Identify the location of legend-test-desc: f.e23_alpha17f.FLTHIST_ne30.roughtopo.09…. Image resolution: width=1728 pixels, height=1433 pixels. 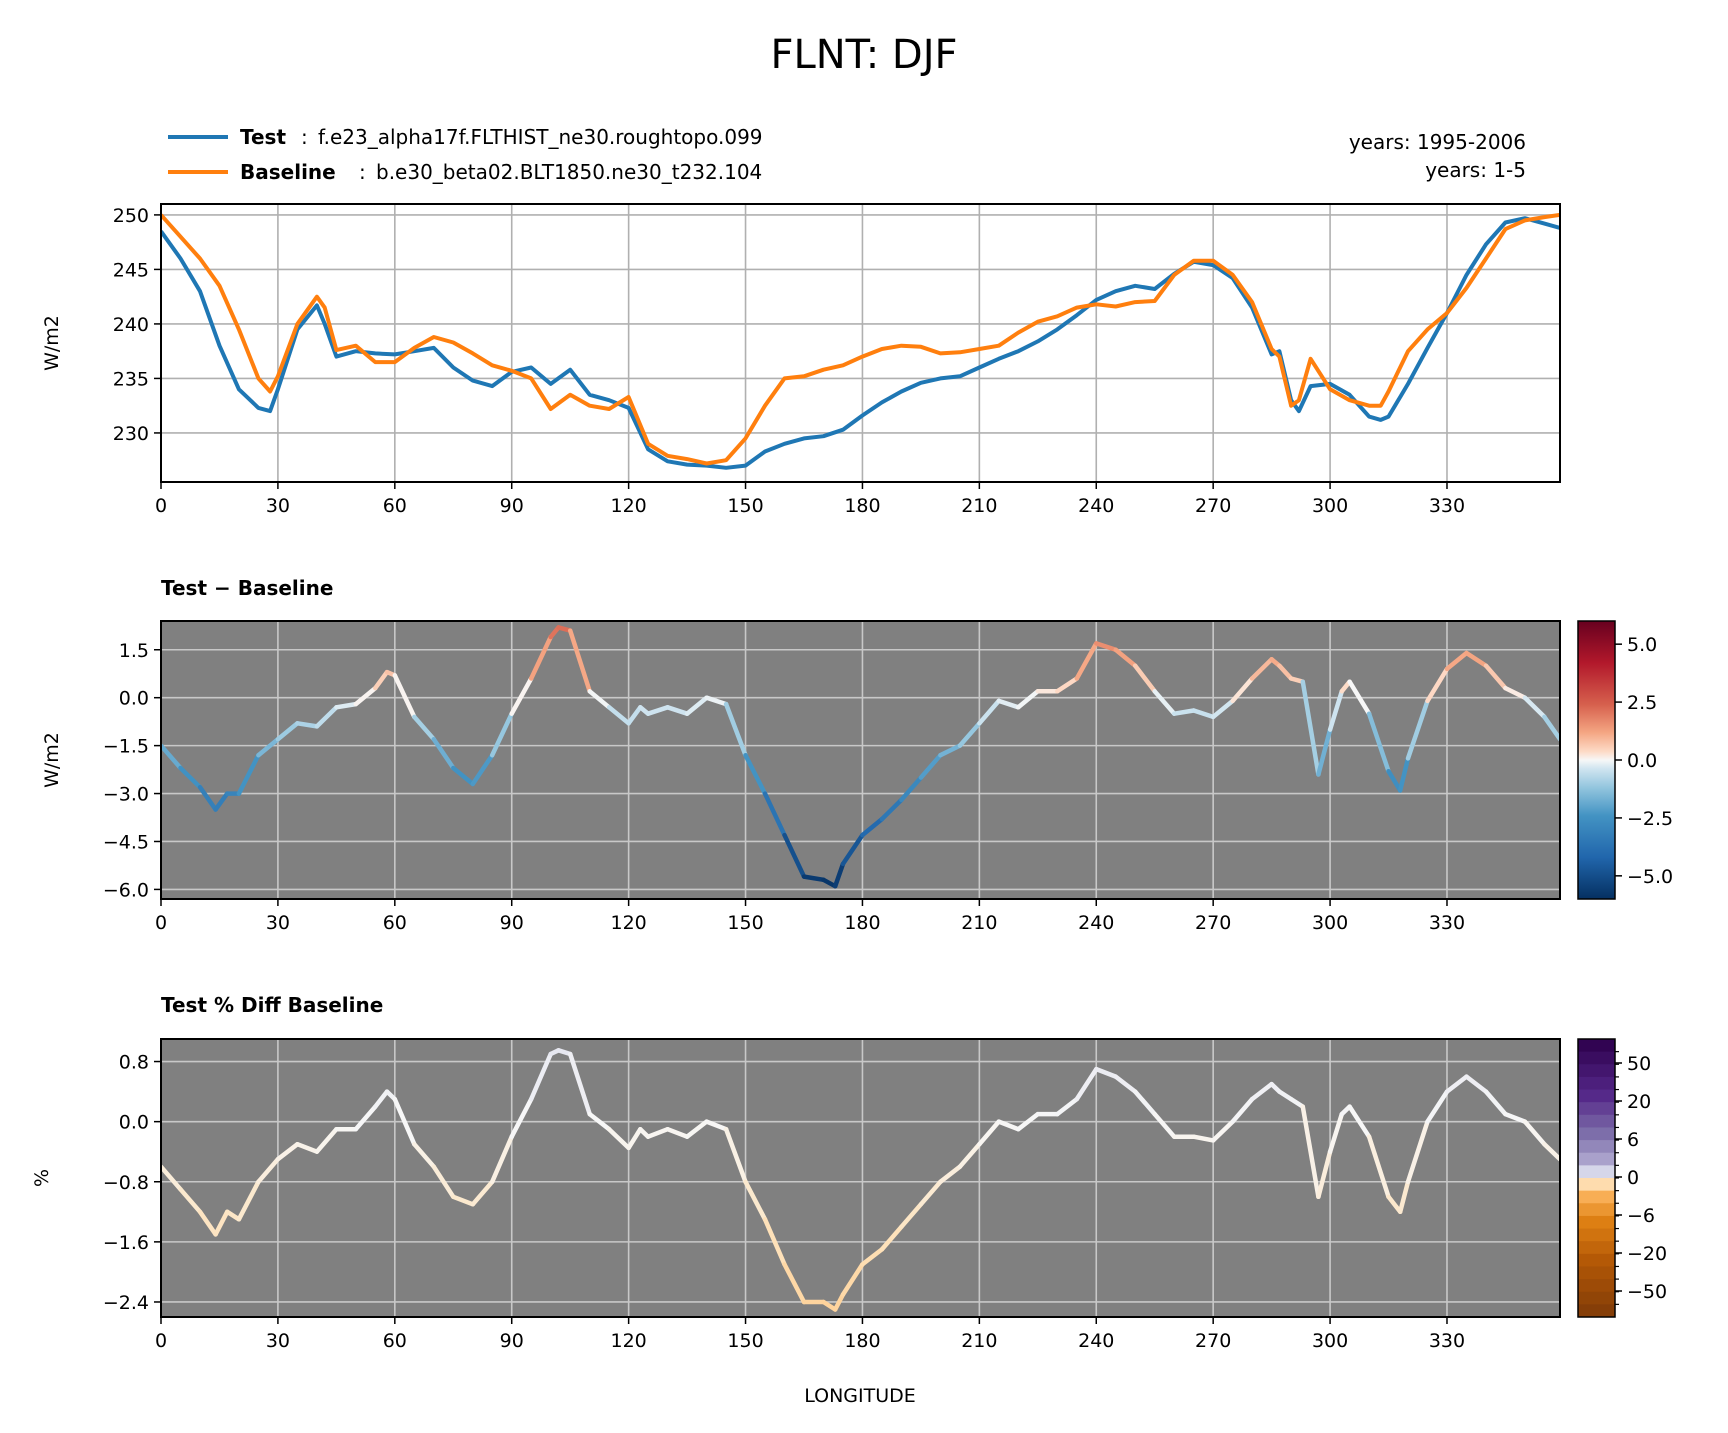
(540, 137).